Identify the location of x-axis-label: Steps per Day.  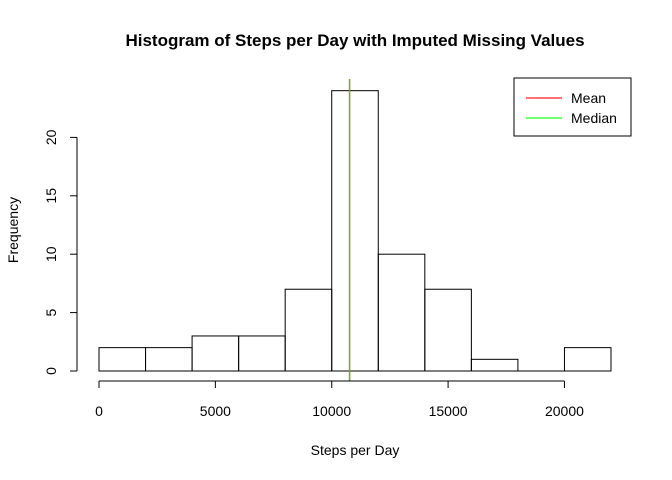
(355, 450).